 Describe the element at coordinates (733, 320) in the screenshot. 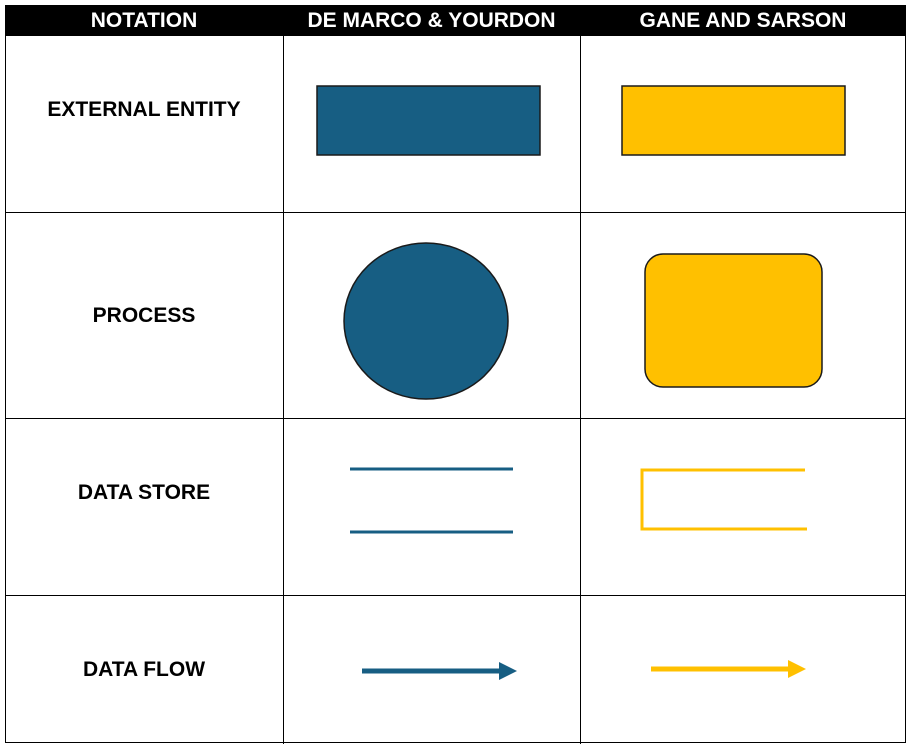

I see `gane-process-rounded-rectangle-icon` at that location.